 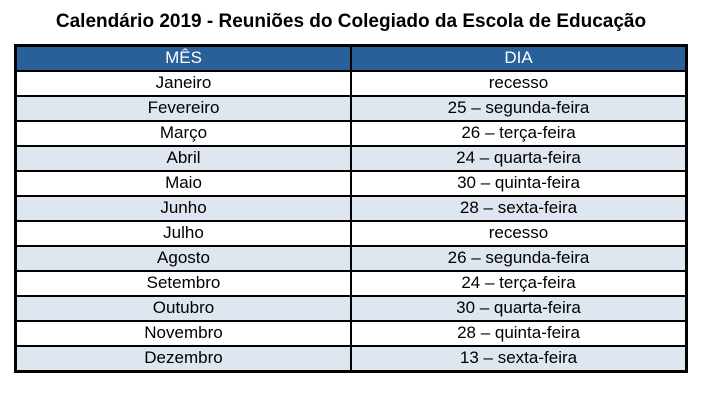 What do you see at coordinates (519, 283) in the screenshot?
I see `day-cell: 24 – terça-feira` at bounding box center [519, 283].